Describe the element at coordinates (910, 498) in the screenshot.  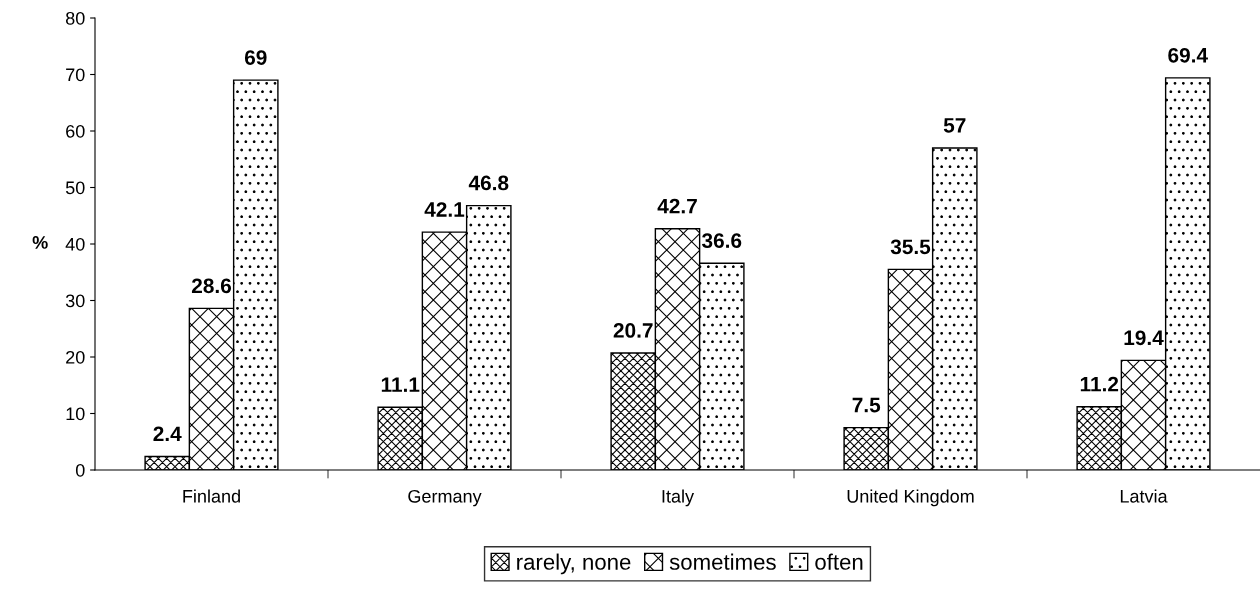
I see `x-tick-label: United Kingdom` at that location.